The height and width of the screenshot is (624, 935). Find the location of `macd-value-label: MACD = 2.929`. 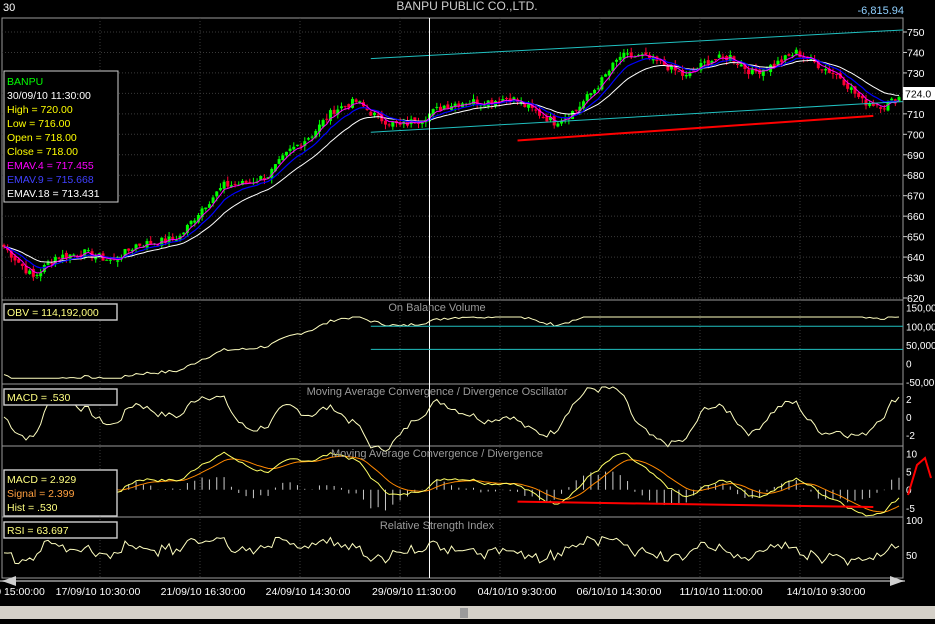

macd-value-label: MACD = 2.929 is located at coordinates (41, 480).